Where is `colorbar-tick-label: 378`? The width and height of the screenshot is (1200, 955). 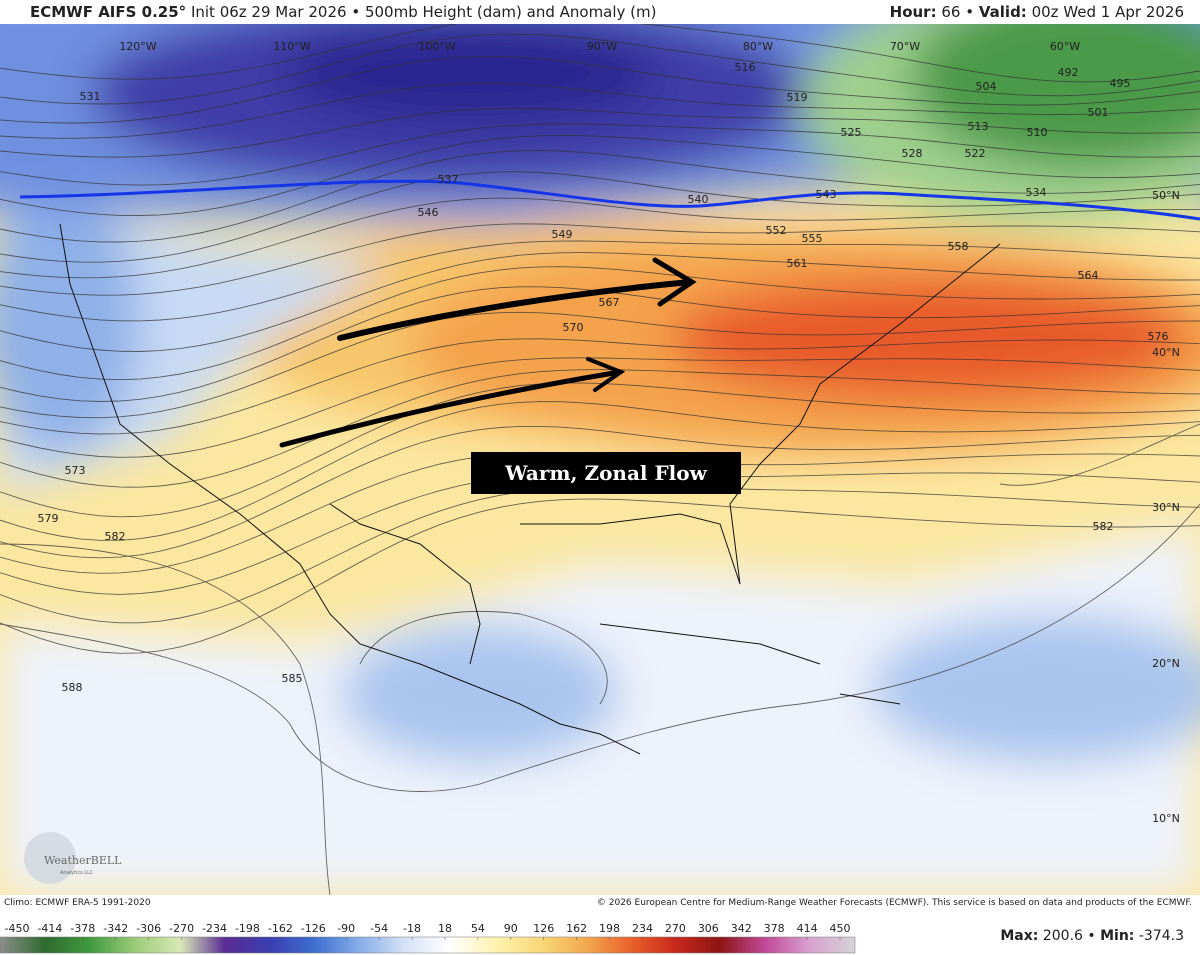 colorbar-tick-label: 378 is located at coordinates (774, 928).